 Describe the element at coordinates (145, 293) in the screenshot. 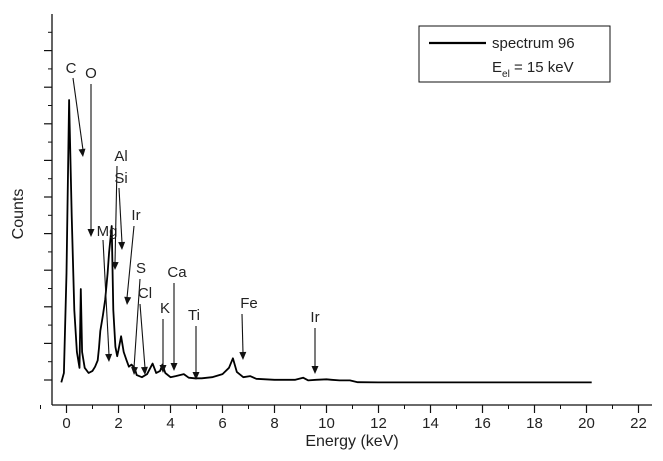

I see `peak-label: Cl` at that location.